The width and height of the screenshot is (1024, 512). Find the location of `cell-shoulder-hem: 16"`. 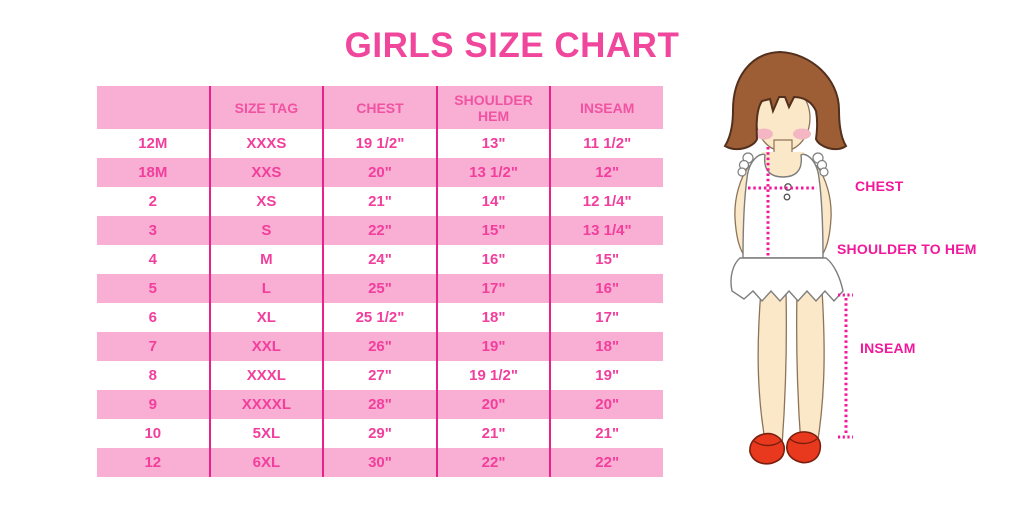

cell-shoulder-hem: 16" is located at coordinates (493, 259).